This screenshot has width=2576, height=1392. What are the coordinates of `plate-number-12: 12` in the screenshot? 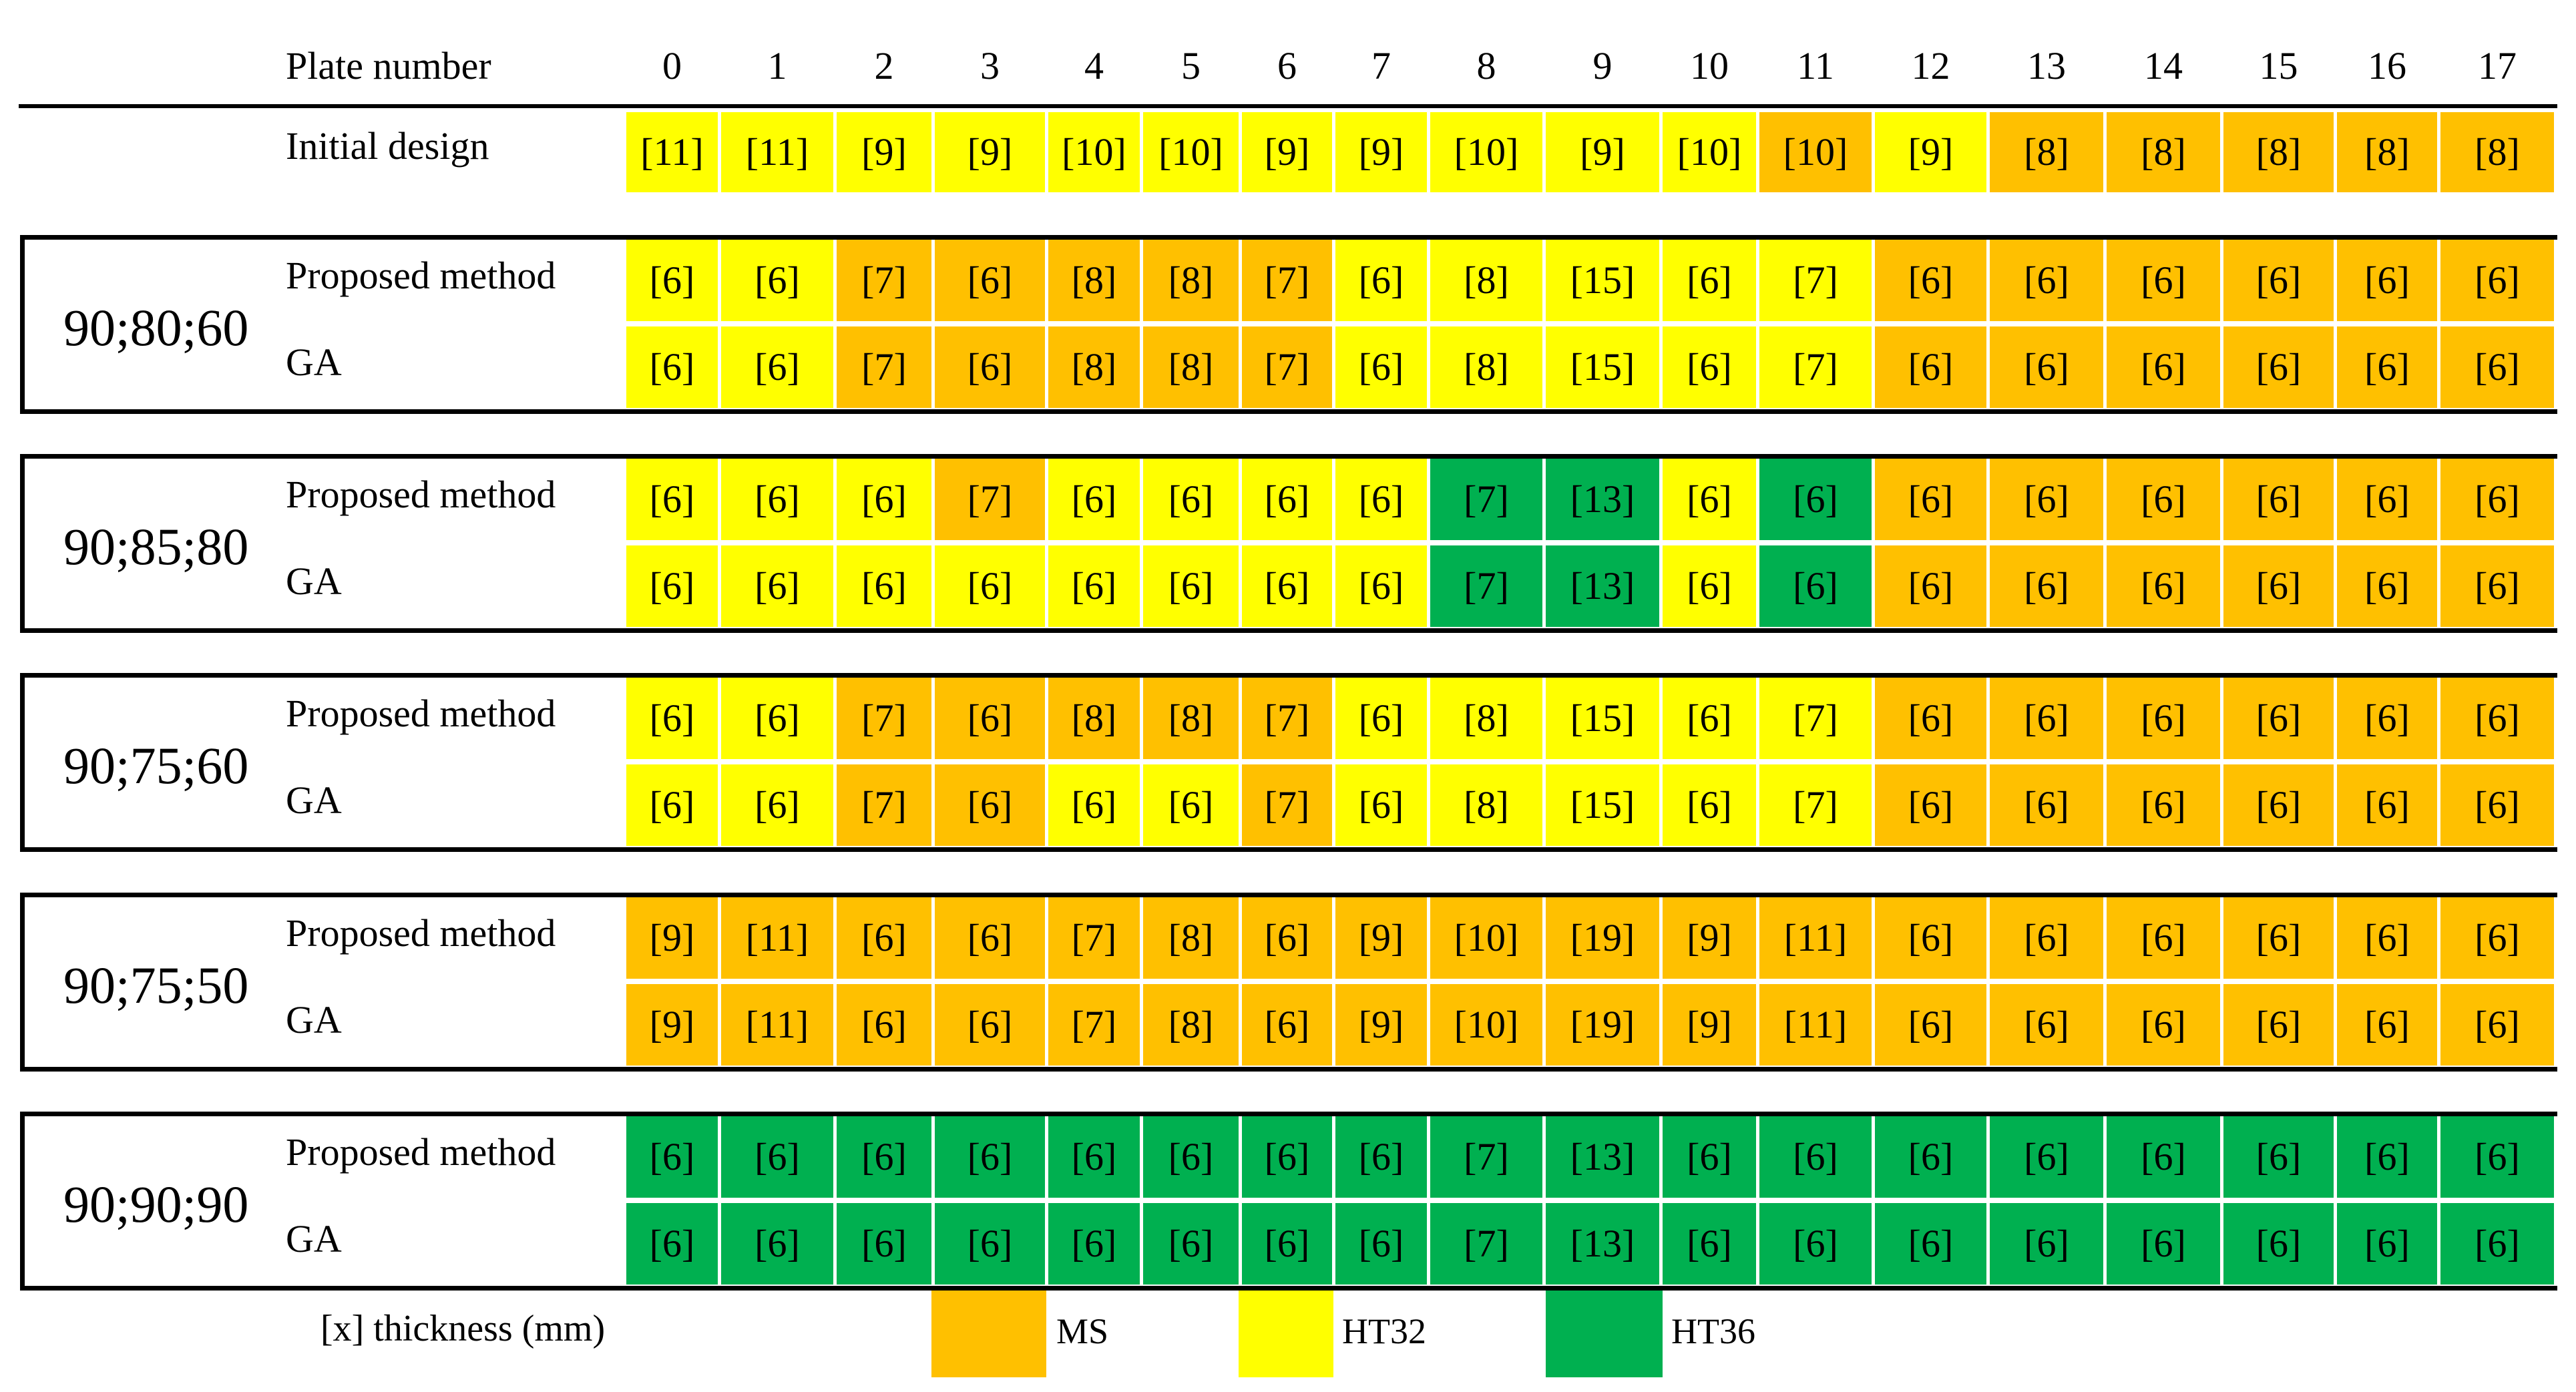 It's located at (1930, 65).